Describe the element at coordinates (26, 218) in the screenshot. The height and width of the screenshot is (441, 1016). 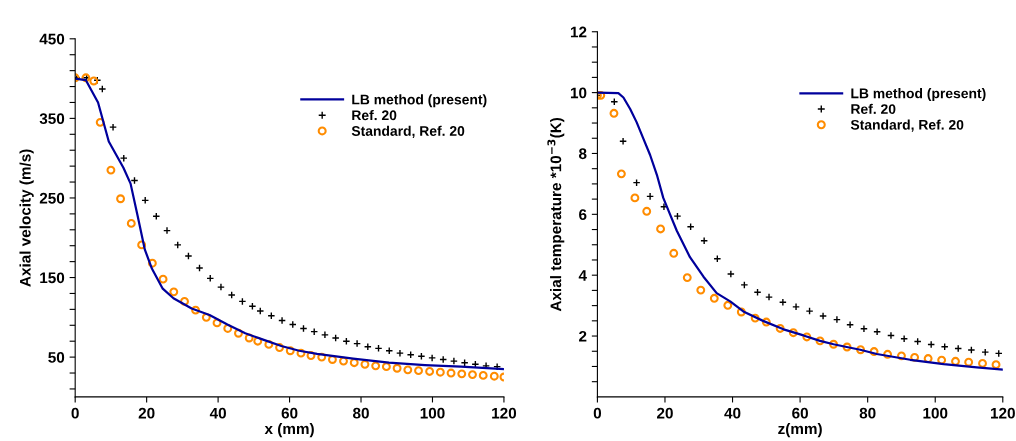
I see `y-axis-title: Axial velocity (m/s)` at that location.